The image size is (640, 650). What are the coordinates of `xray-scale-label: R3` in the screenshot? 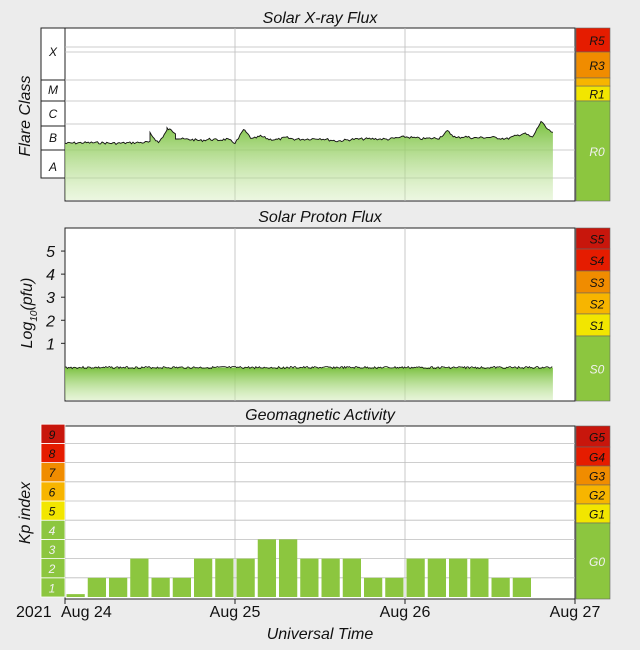 It's located at (597, 66).